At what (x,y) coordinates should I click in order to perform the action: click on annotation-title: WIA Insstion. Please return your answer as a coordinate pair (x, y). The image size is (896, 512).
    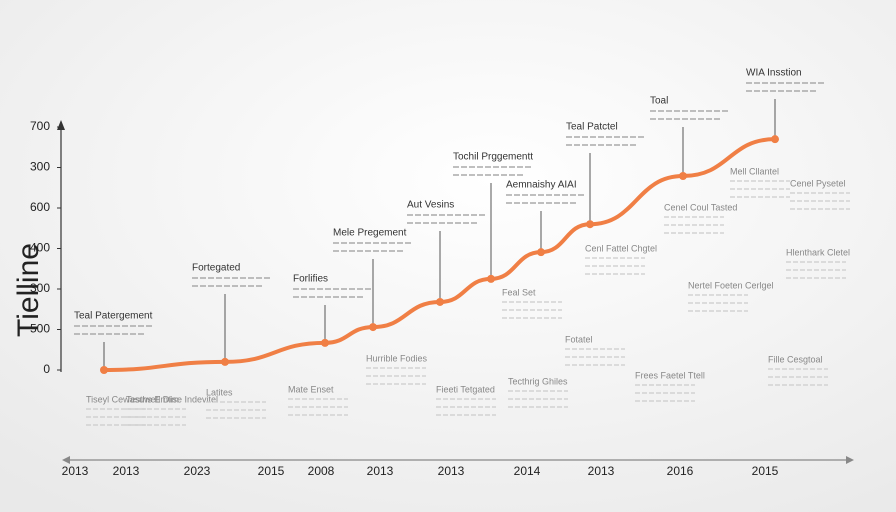
    Looking at the image, I should click on (774, 73).